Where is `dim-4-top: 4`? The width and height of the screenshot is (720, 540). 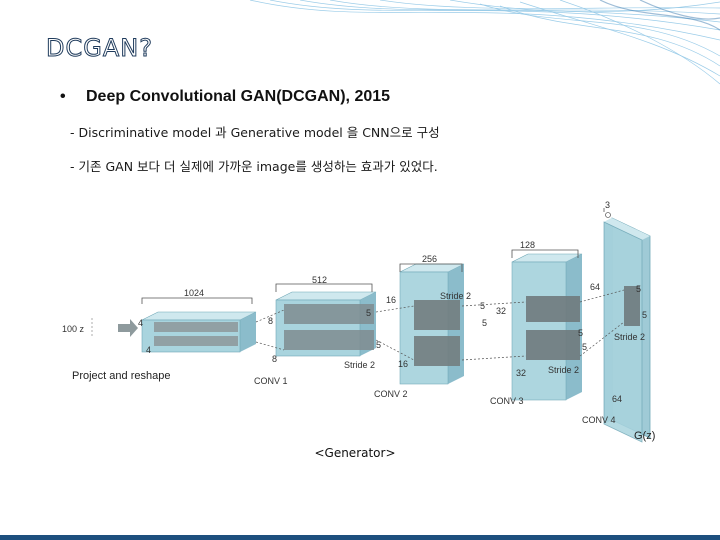
dim-4-top: 4 is located at coordinates (140, 323).